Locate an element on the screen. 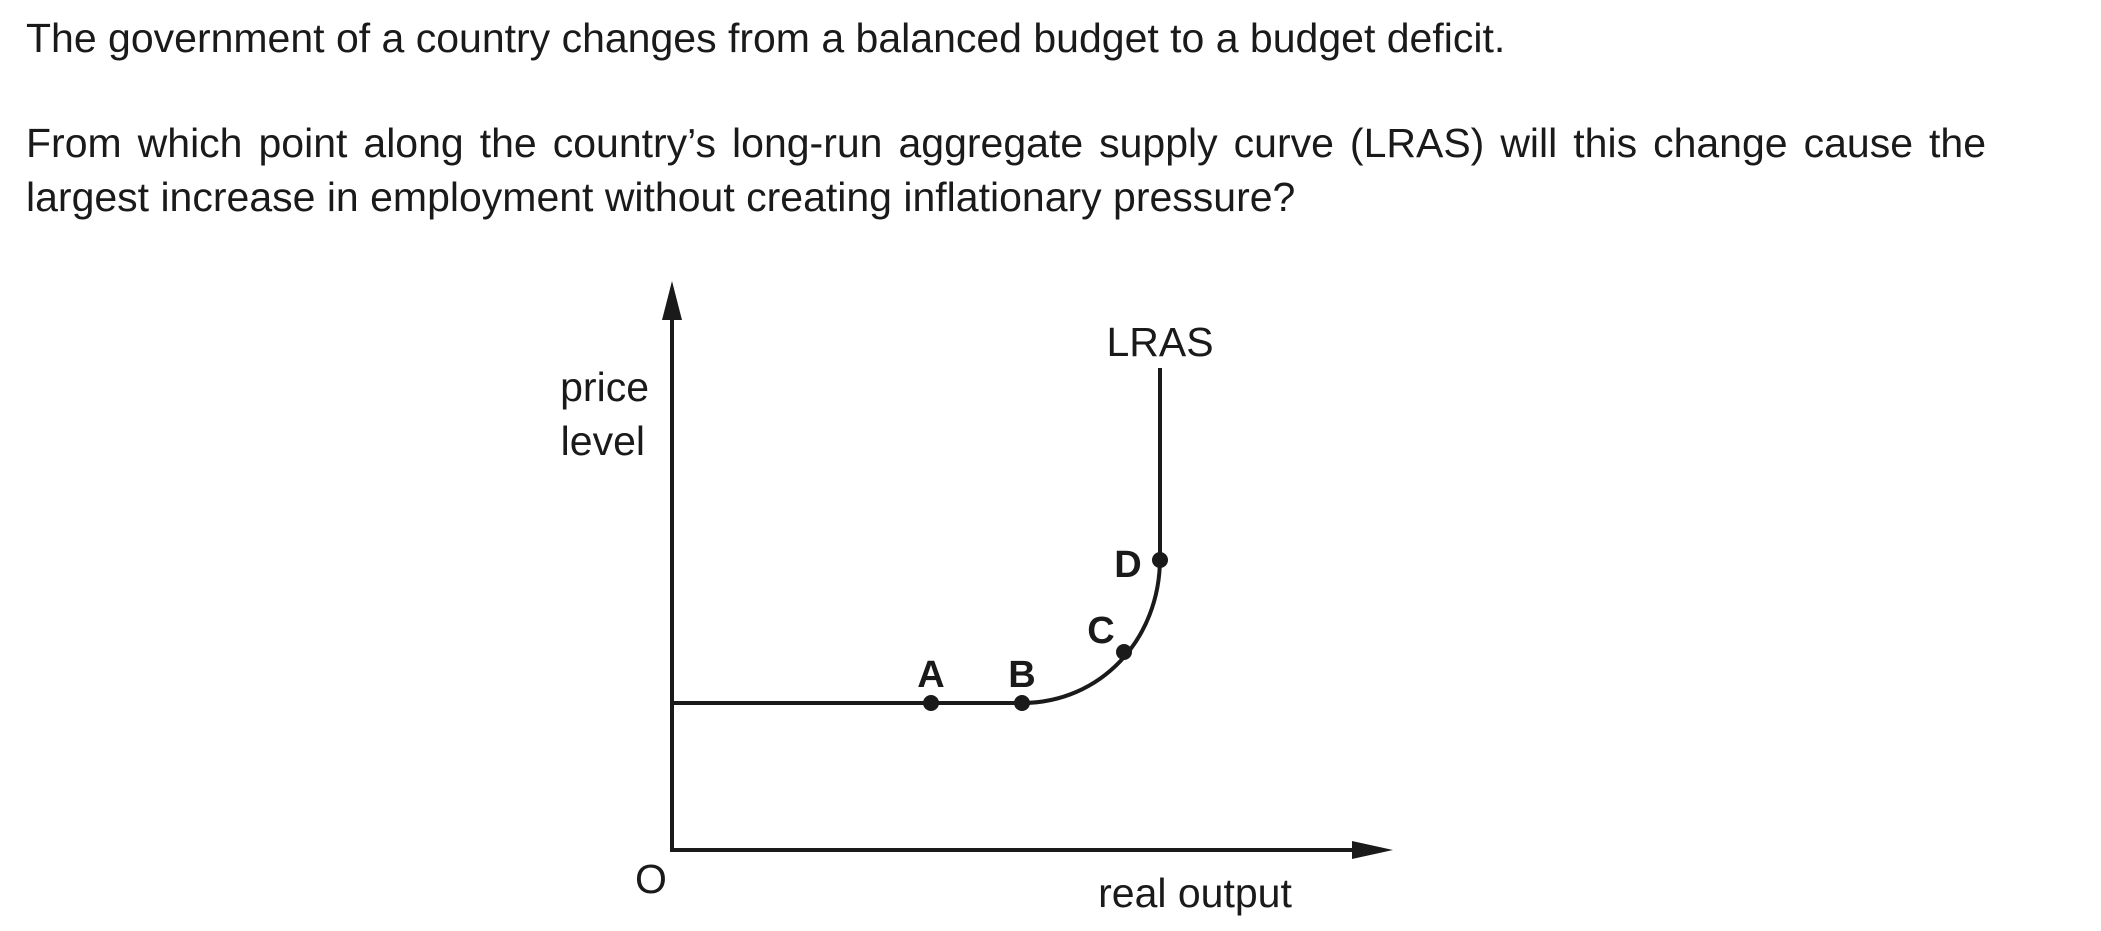  lras-label: LRAS is located at coordinates (1159, 342).